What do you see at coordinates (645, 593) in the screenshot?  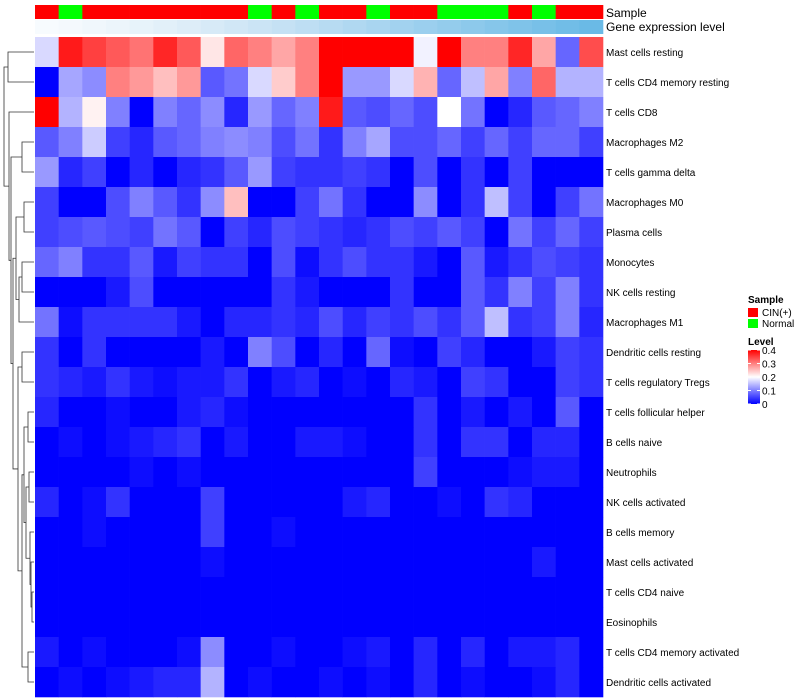 I see `row-label: T cells CD4 naive` at bounding box center [645, 593].